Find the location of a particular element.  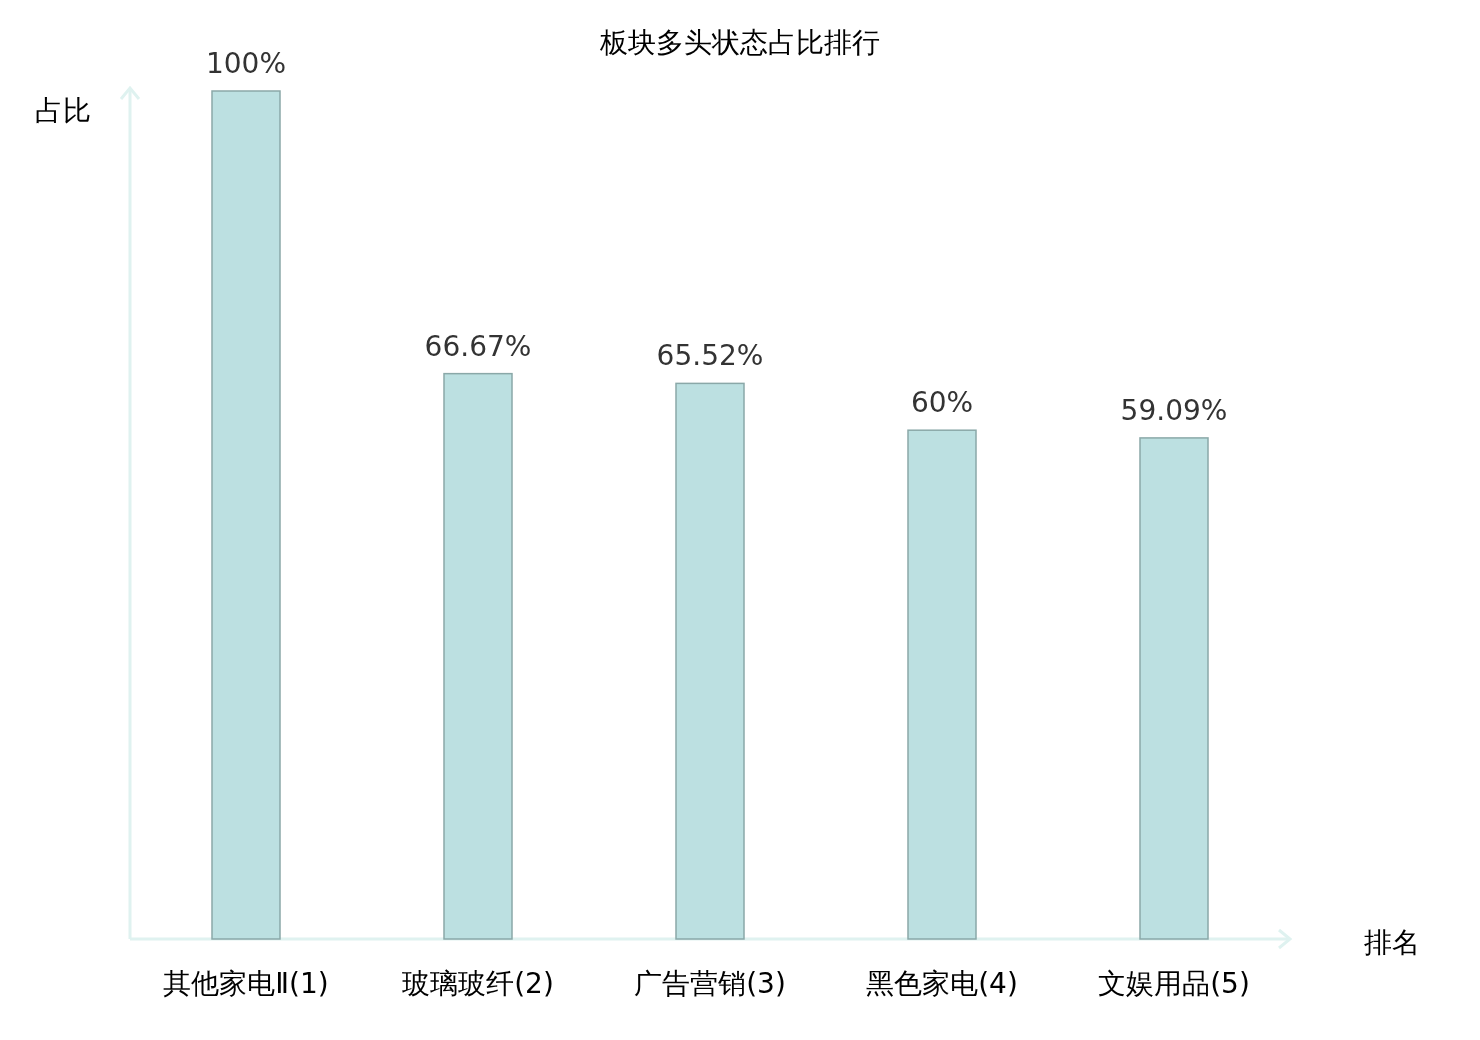

x-tick-label: 黑色家电(4) is located at coordinates (942, 983).